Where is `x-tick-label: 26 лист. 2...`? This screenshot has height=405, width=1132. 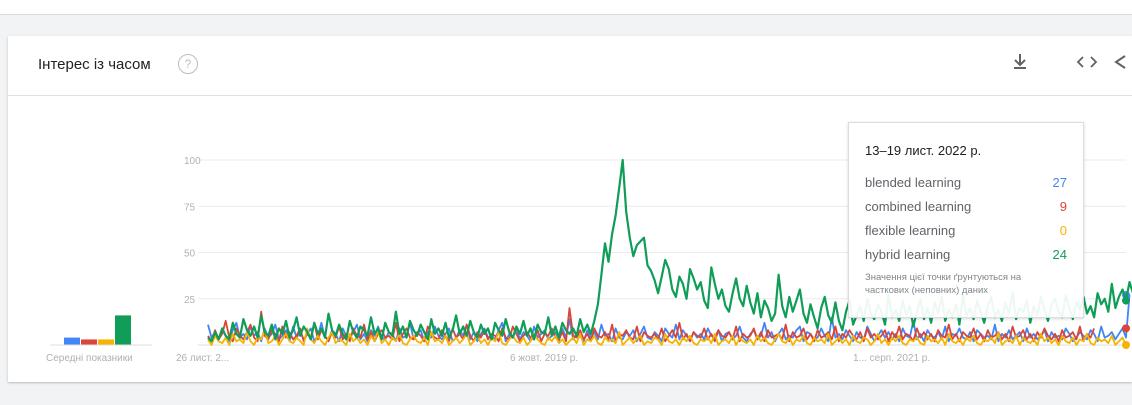 x-tick-label: 26 лист. 2... is located at coordinates (202, 358).